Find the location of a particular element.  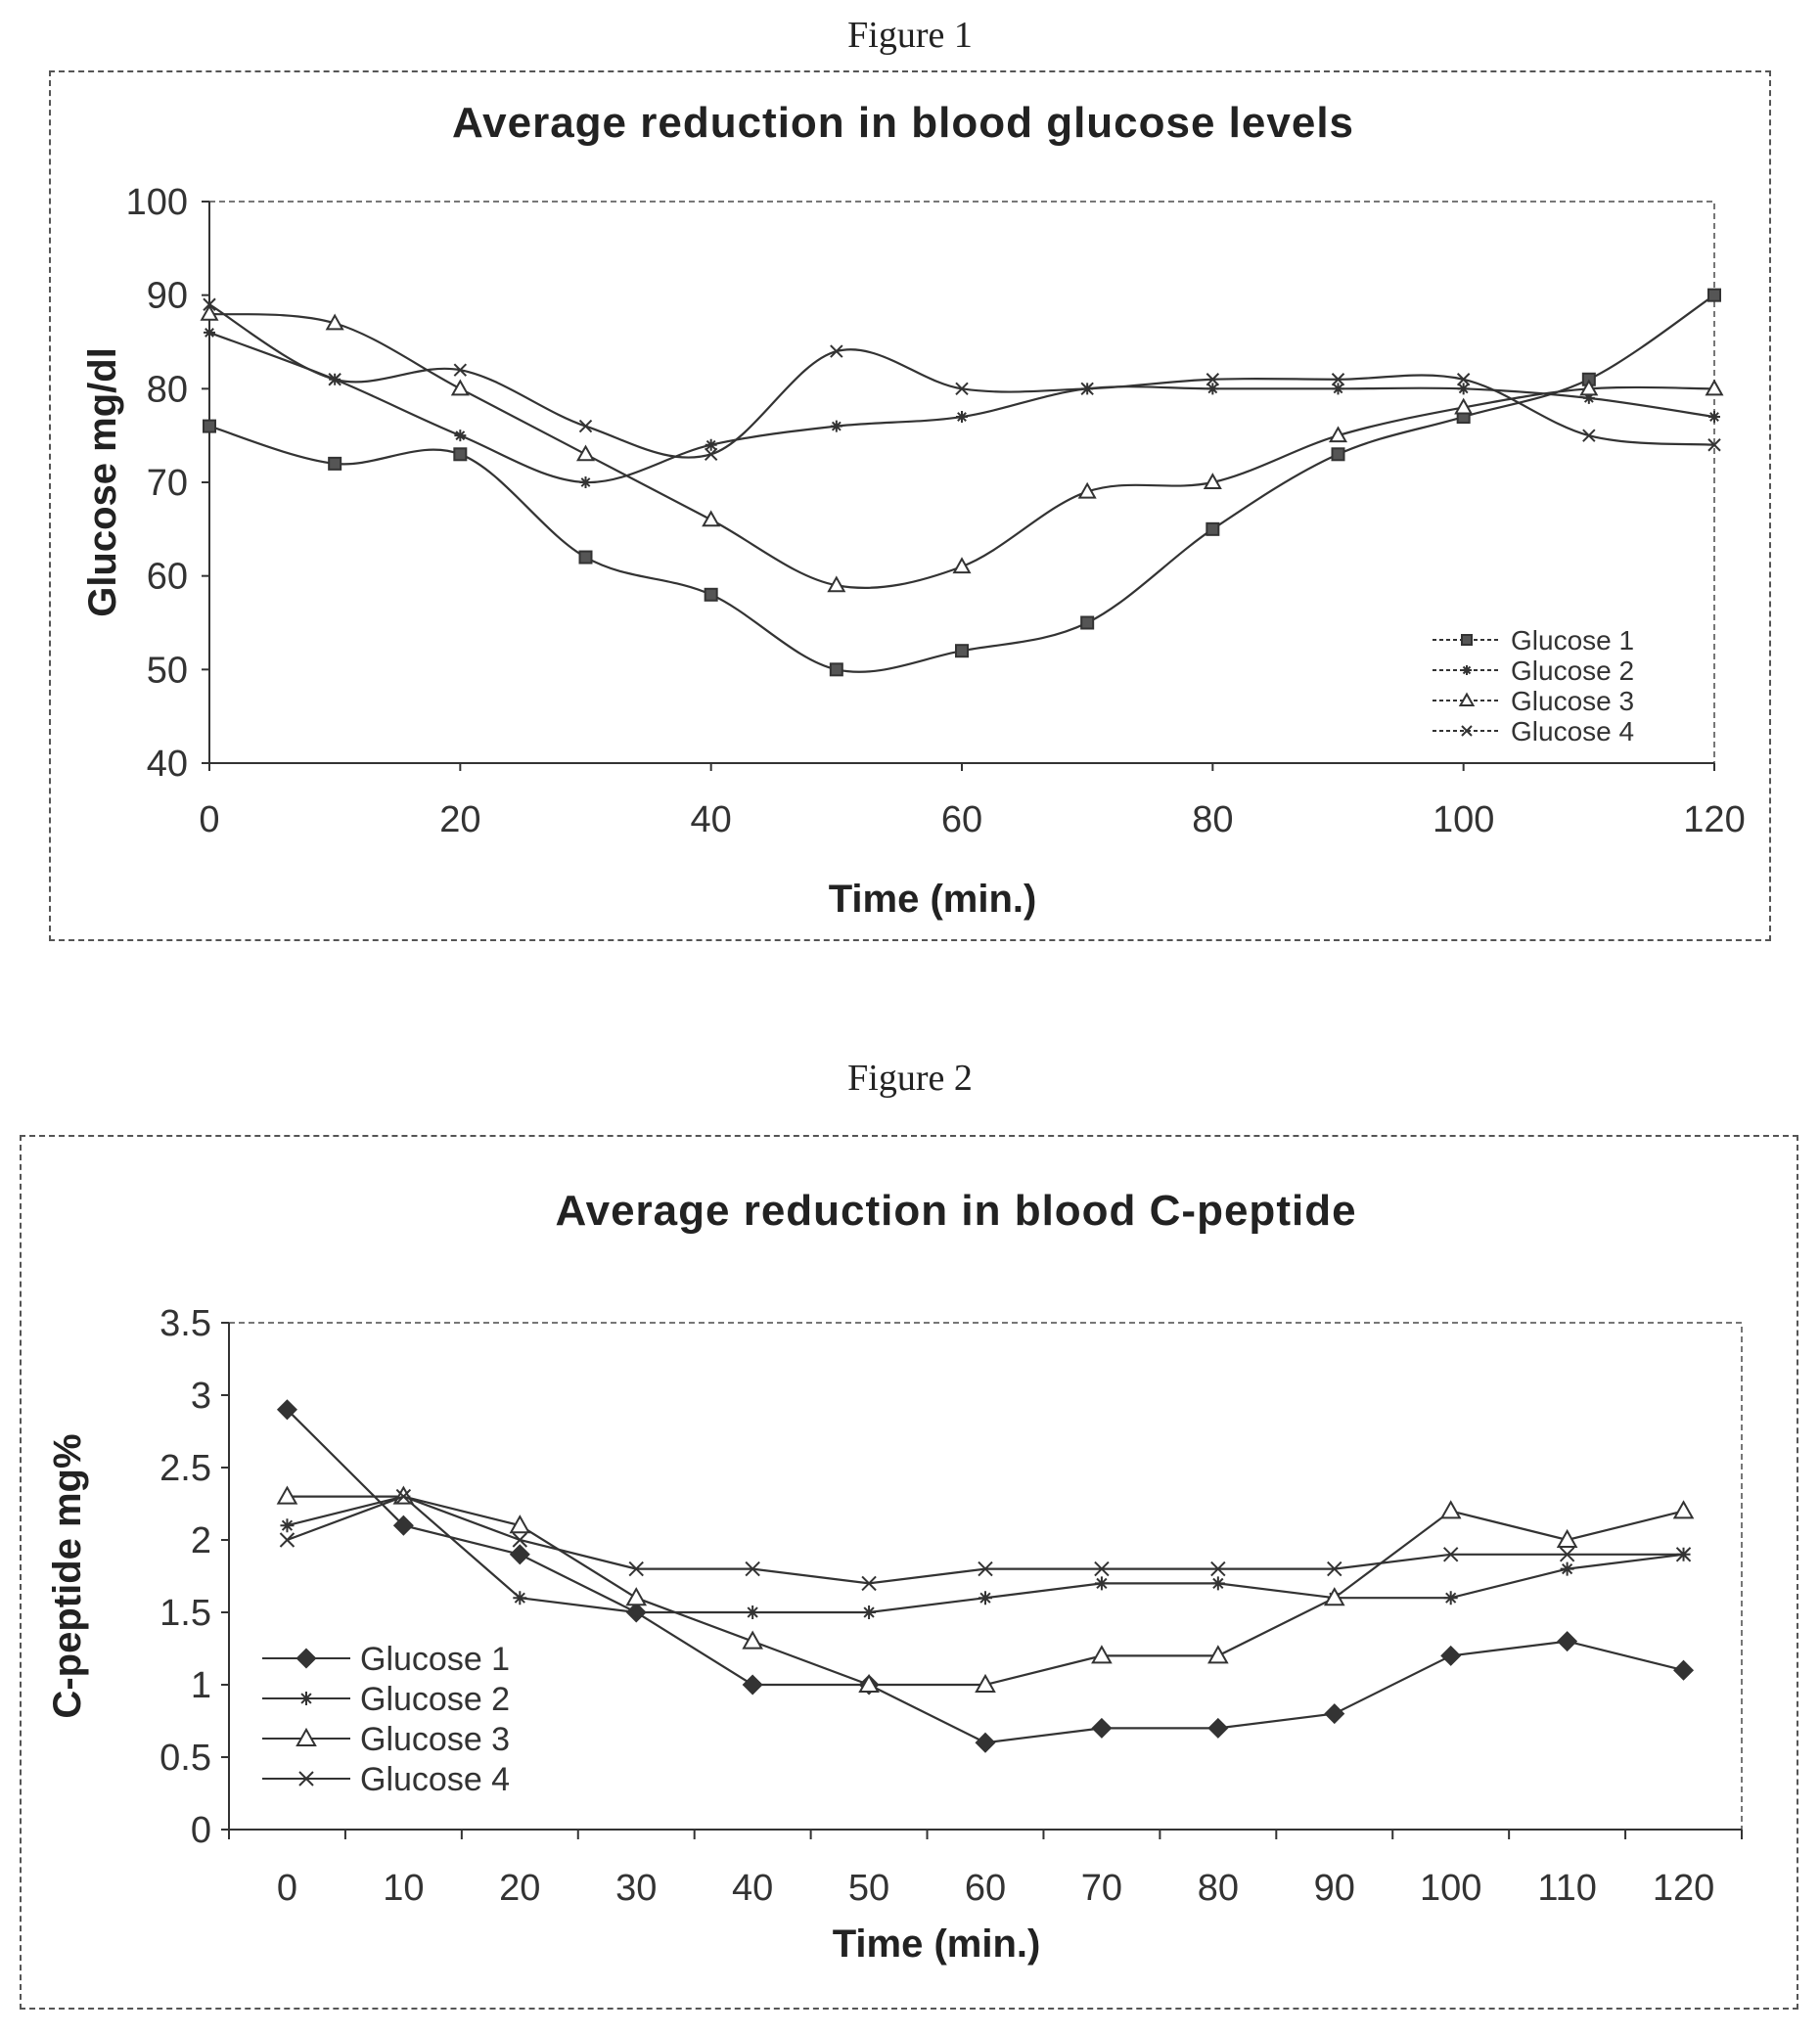

chart-1-x-axis-label: Time (min.) is located at coordinates (933, 899).